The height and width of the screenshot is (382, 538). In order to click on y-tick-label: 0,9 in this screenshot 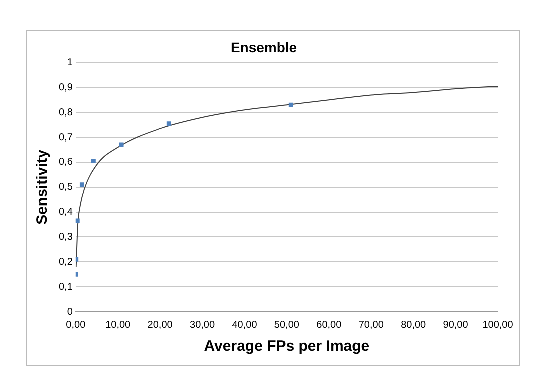, I will do `click(66, 88)`.